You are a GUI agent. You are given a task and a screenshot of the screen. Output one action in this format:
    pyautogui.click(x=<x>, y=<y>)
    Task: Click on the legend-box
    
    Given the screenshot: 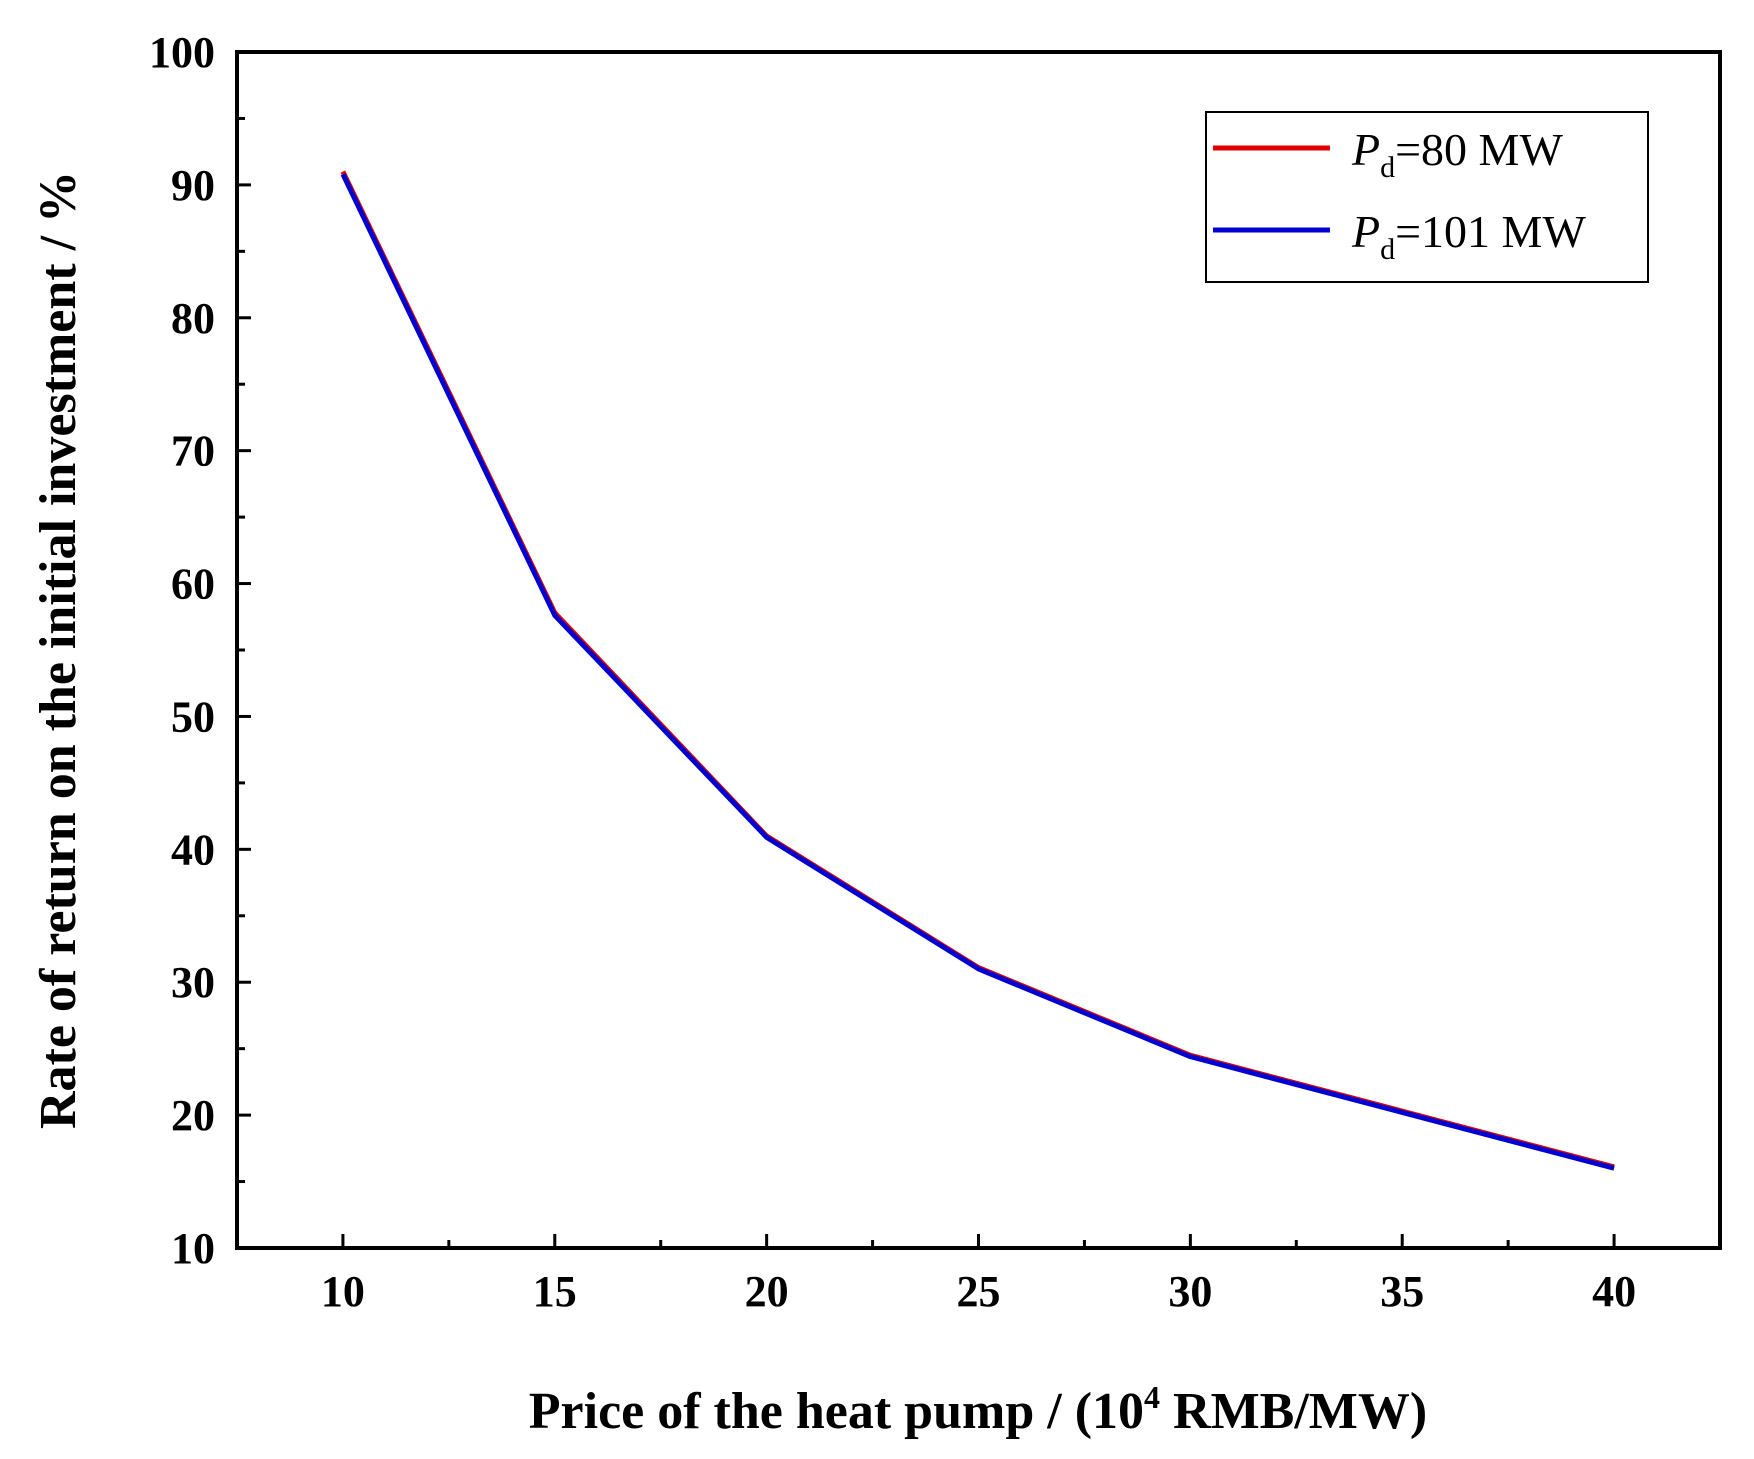 What is the action you would take?
    pyautogui.click(x=1427, y=197)
    